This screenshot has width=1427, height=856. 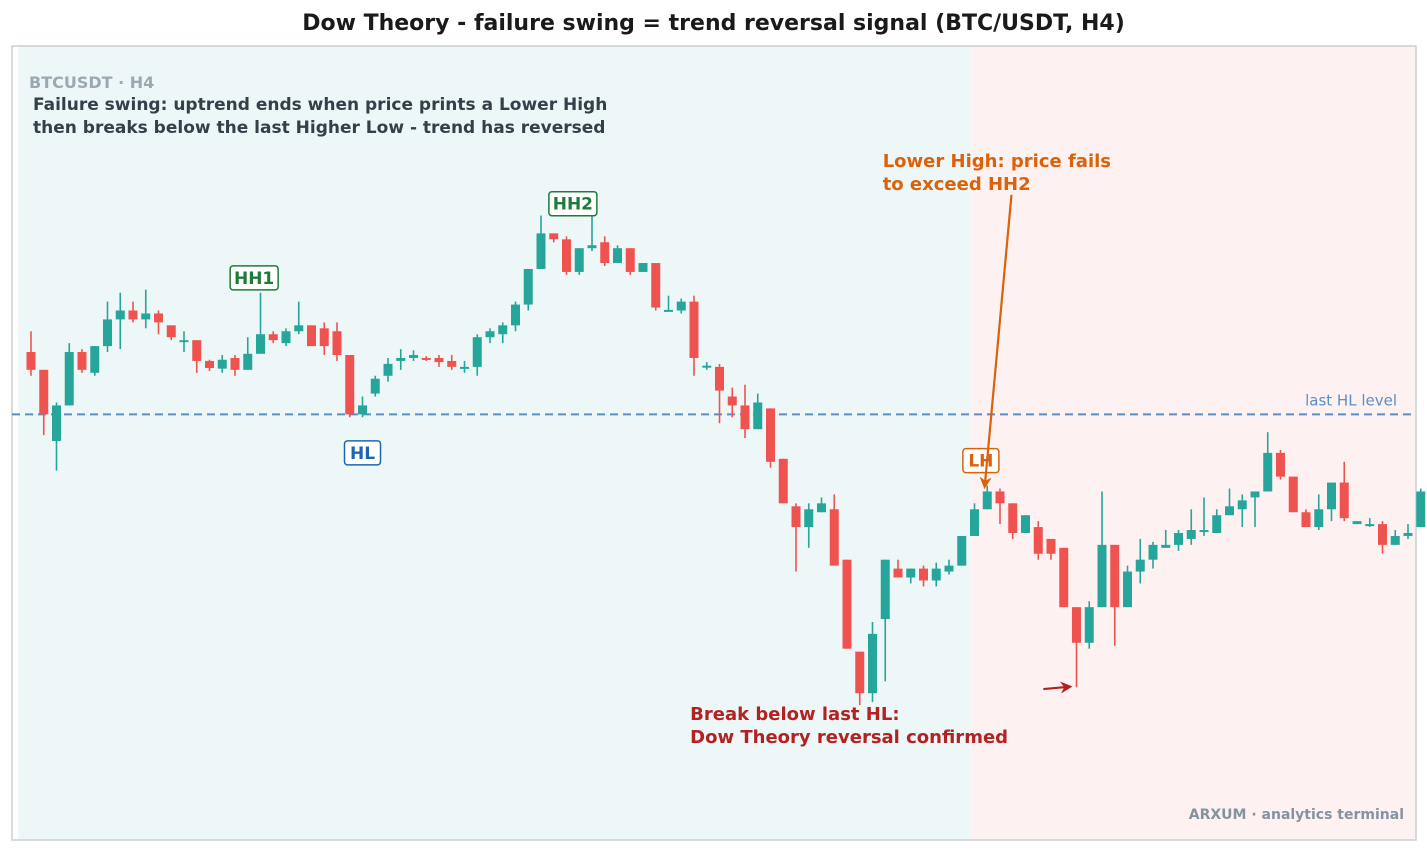 What do you see at coordinates (996, 342) in the screenshot?
I see `annotation-arrow` at bounding box center [996, 342].